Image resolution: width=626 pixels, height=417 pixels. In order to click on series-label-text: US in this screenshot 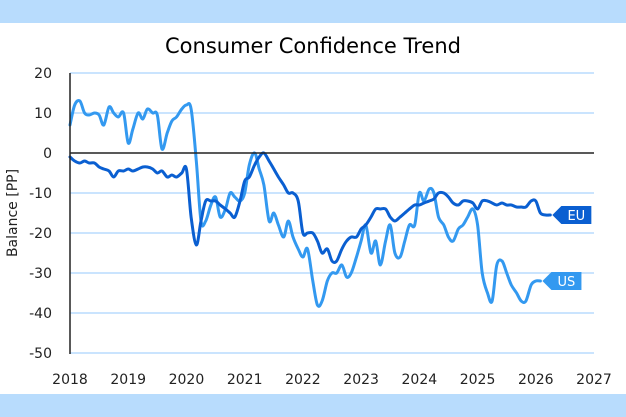, I will do `click(567, 282)`.